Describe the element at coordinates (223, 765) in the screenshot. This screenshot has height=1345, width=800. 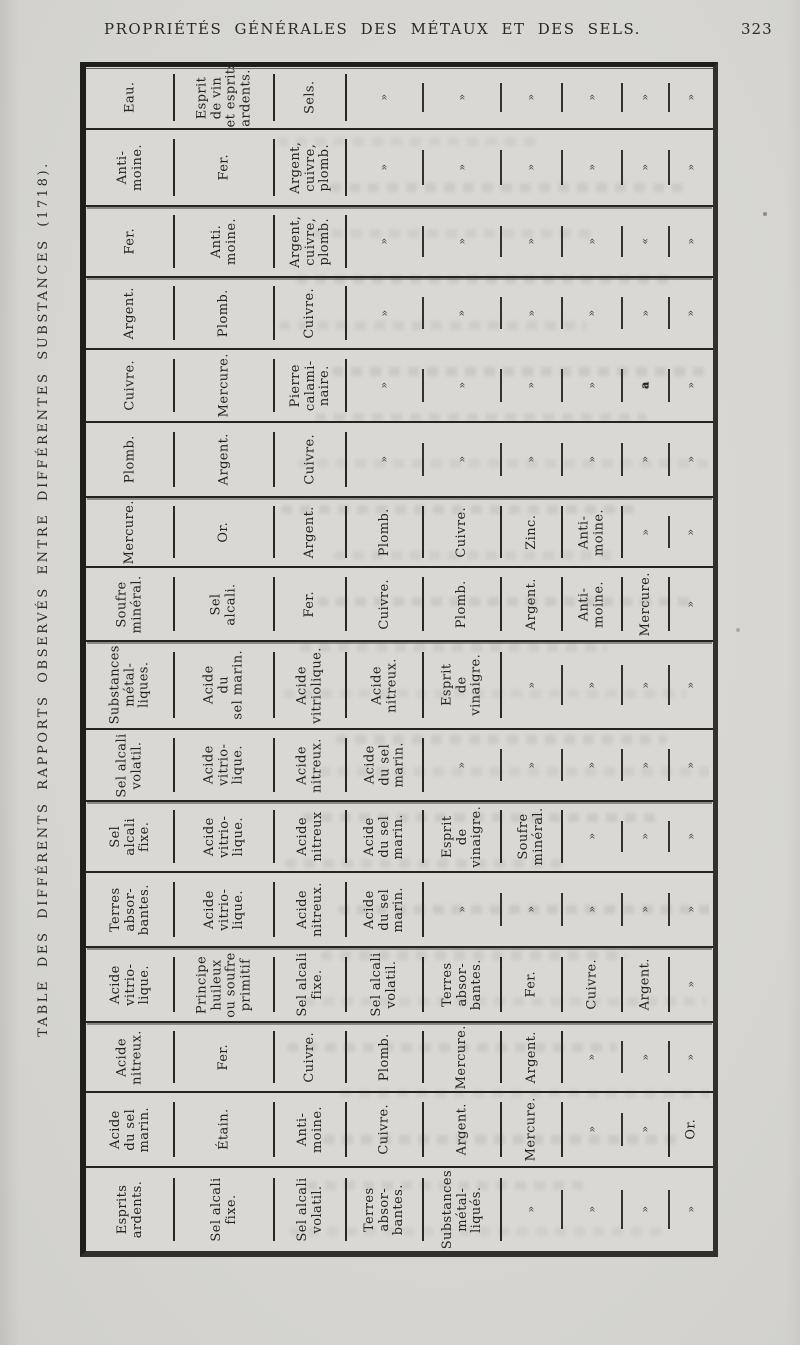
I see `cell-text-rotated: Acide vitrio- lique.` at that location.